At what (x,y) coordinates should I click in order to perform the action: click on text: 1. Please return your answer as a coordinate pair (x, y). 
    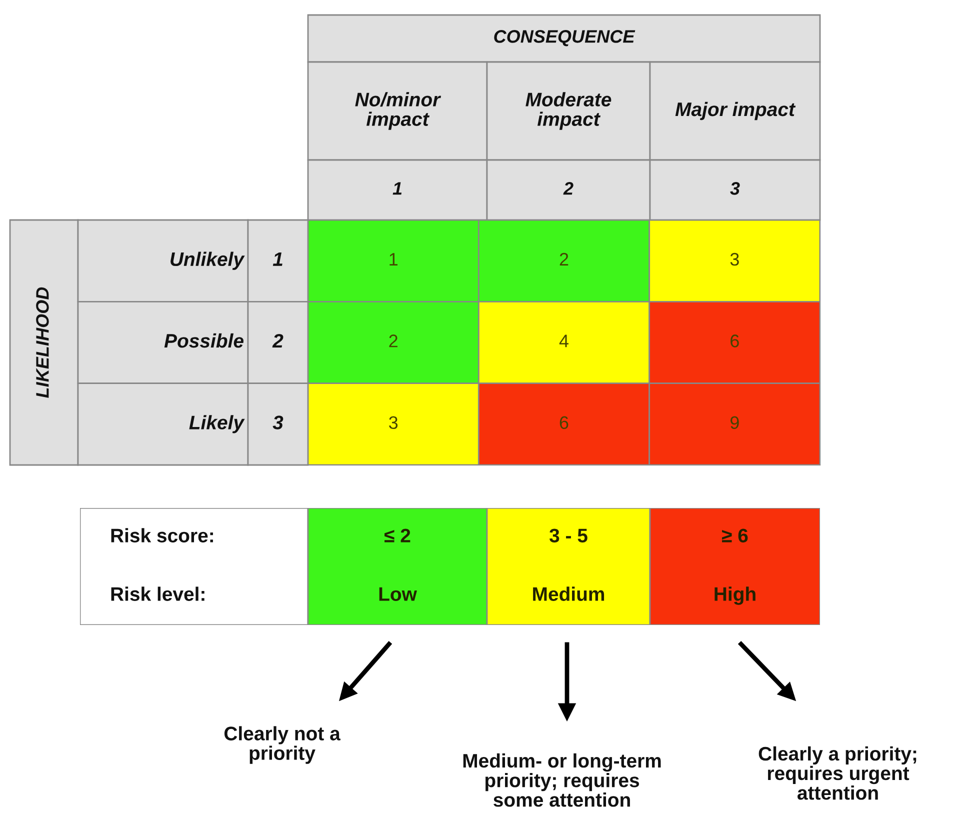
    Looking at the image, I should click on (397, 188).